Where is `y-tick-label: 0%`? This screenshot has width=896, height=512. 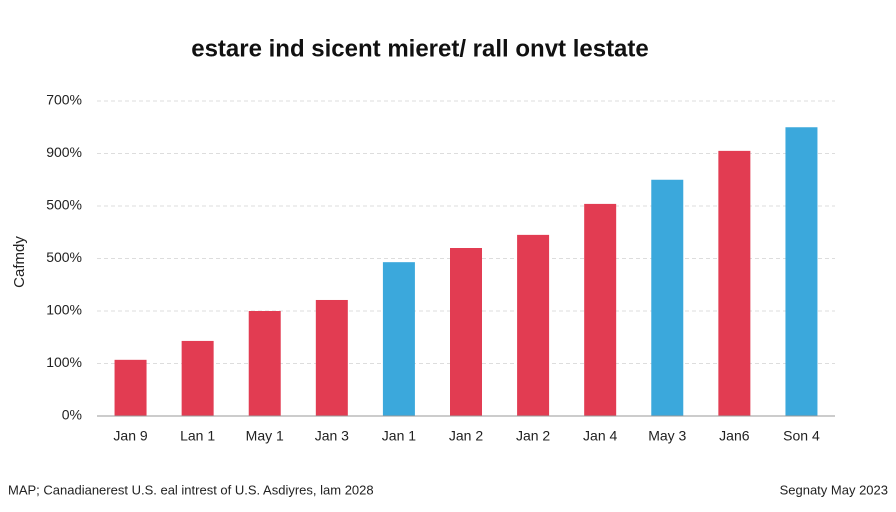 y-tick-label: 0% is located at coordinates (72, 415).